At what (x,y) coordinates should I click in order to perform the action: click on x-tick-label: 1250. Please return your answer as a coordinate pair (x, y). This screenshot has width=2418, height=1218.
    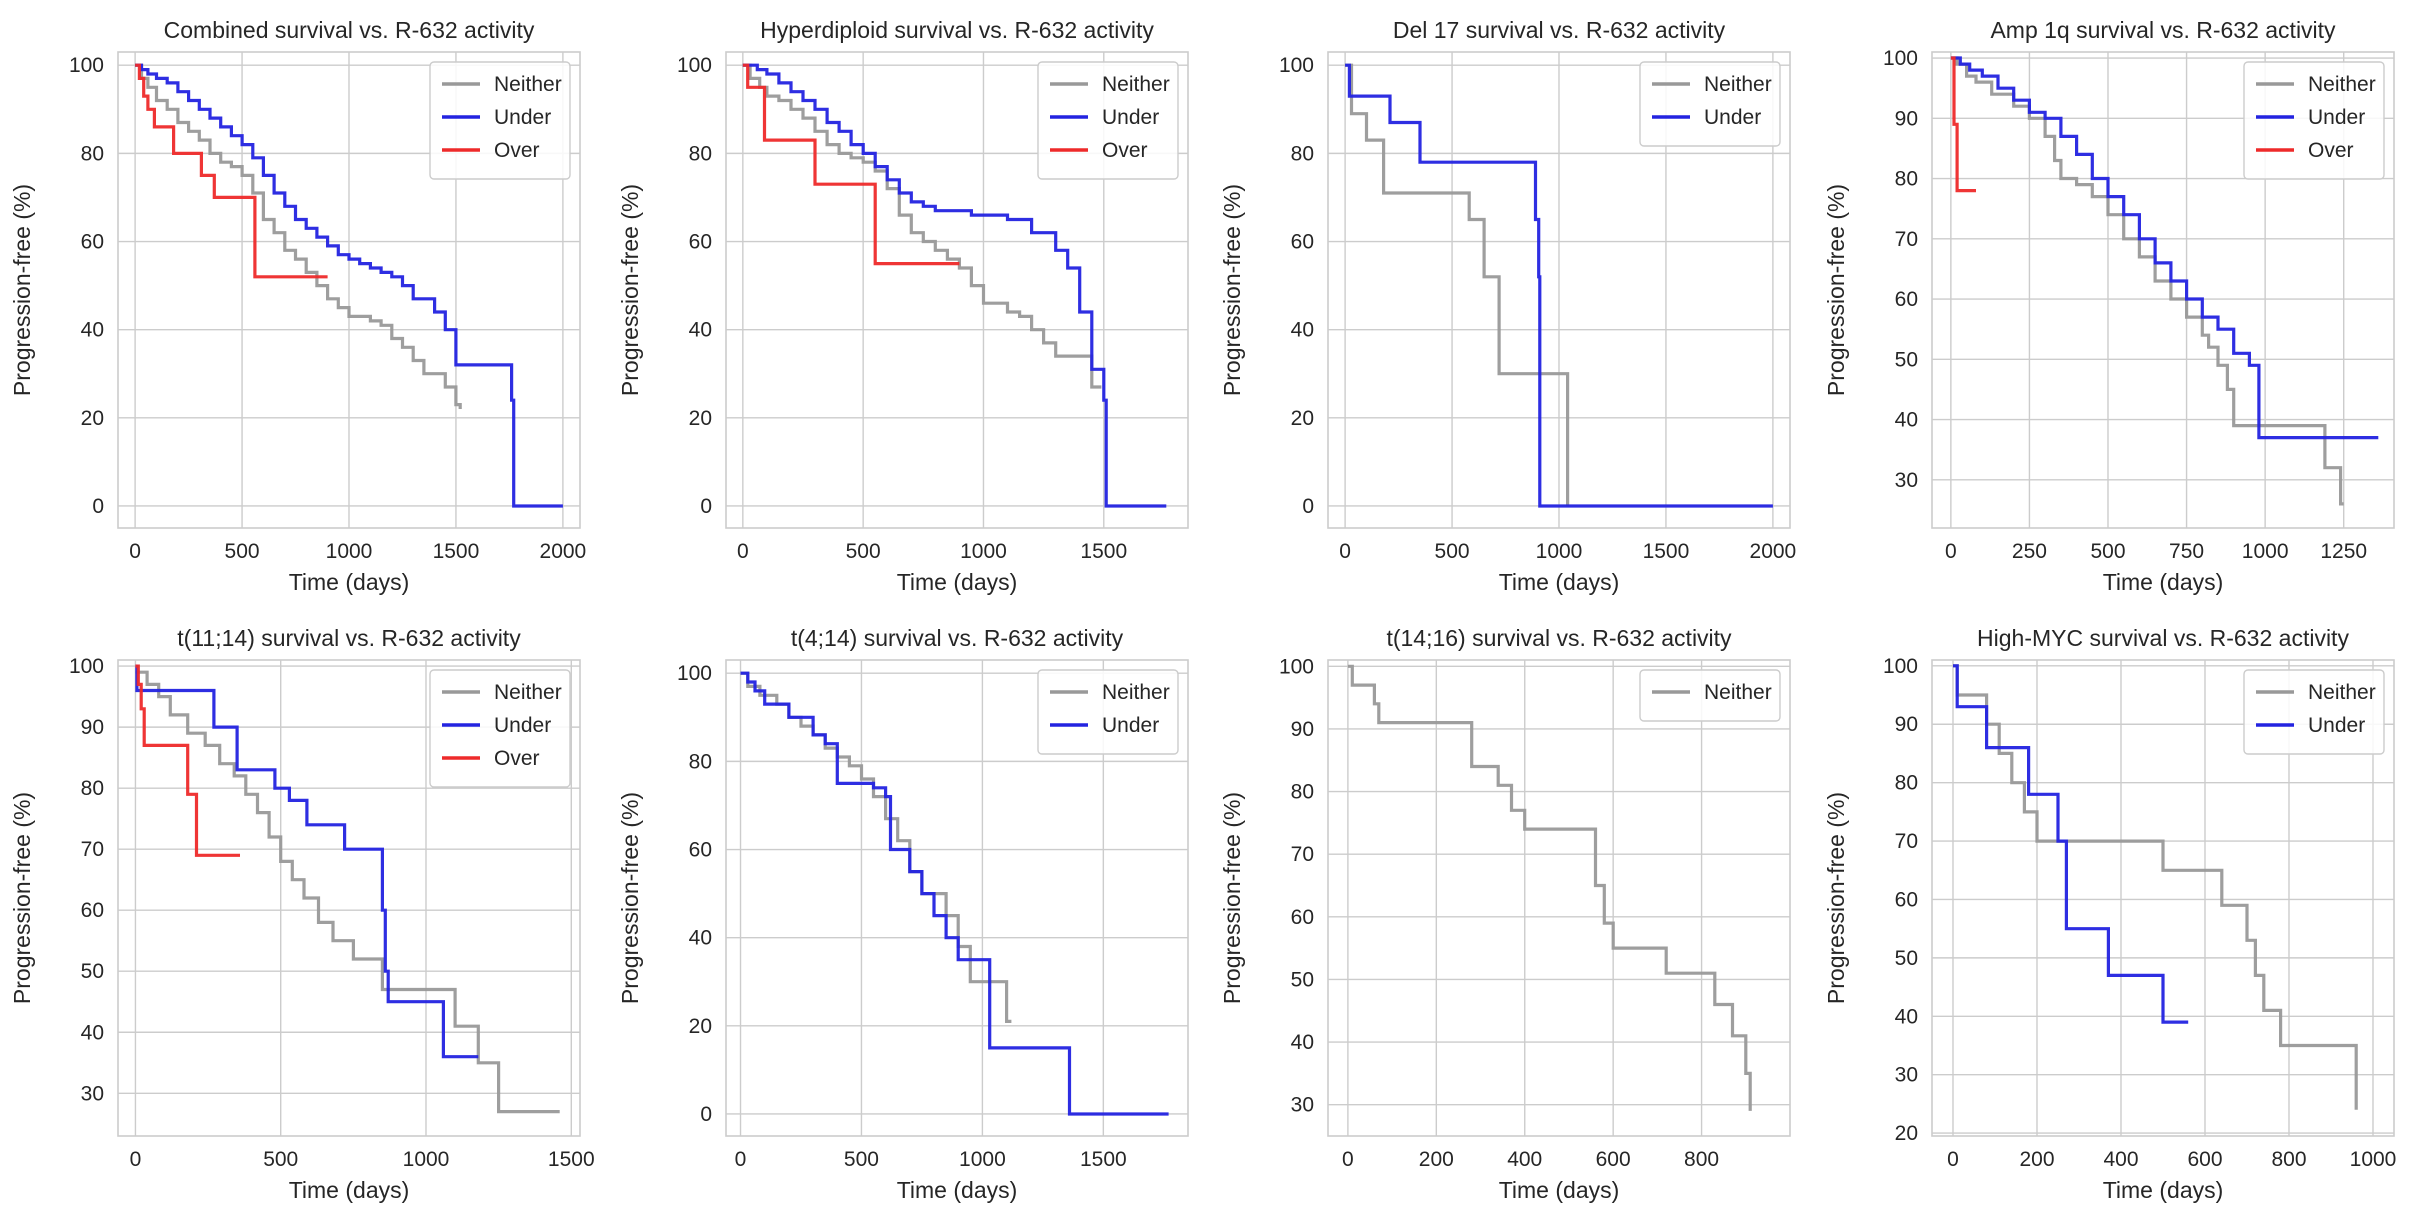
    Looking at the image, I should click on (2343, 551).